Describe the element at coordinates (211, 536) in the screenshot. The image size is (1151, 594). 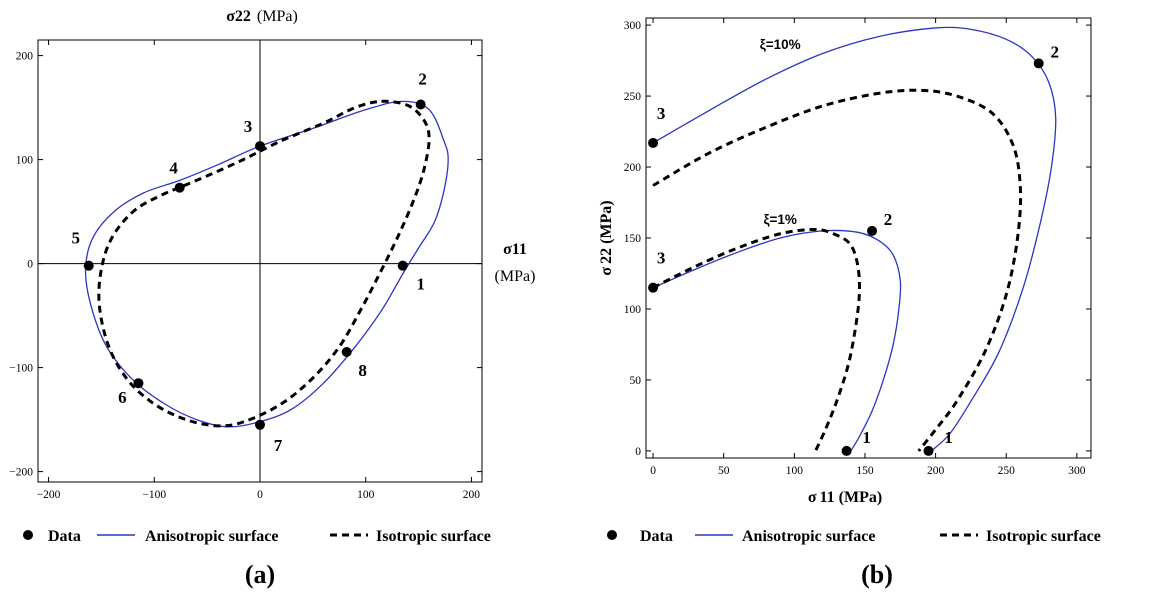
I see `legend-a-anisotropic-label: Anisotropic surface` at that location.